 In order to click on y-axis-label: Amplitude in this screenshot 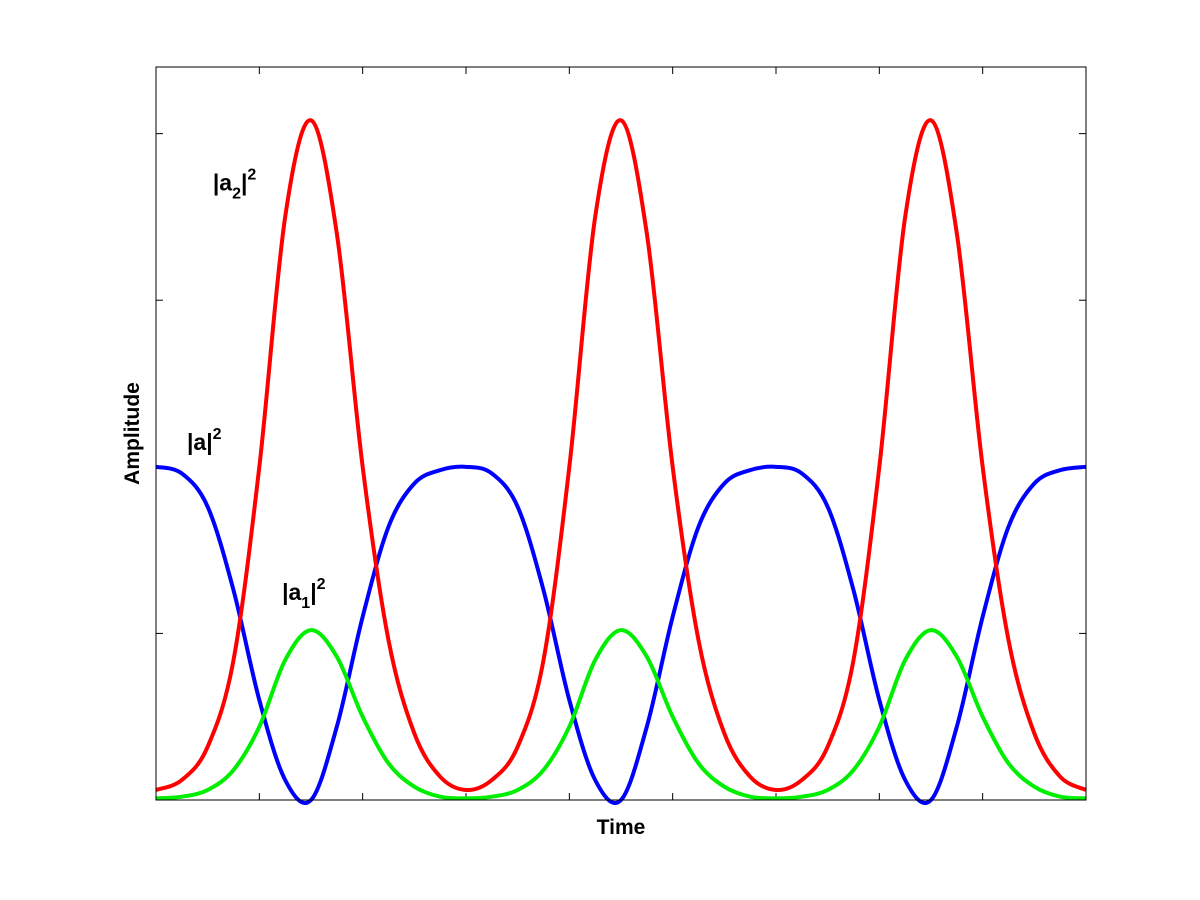, I will do `click(132, 433)`.